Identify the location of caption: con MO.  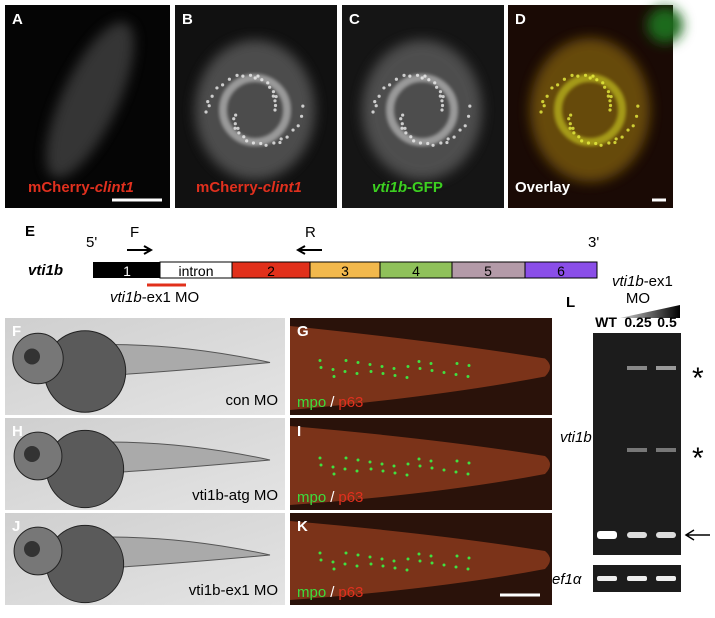
(251, 400).